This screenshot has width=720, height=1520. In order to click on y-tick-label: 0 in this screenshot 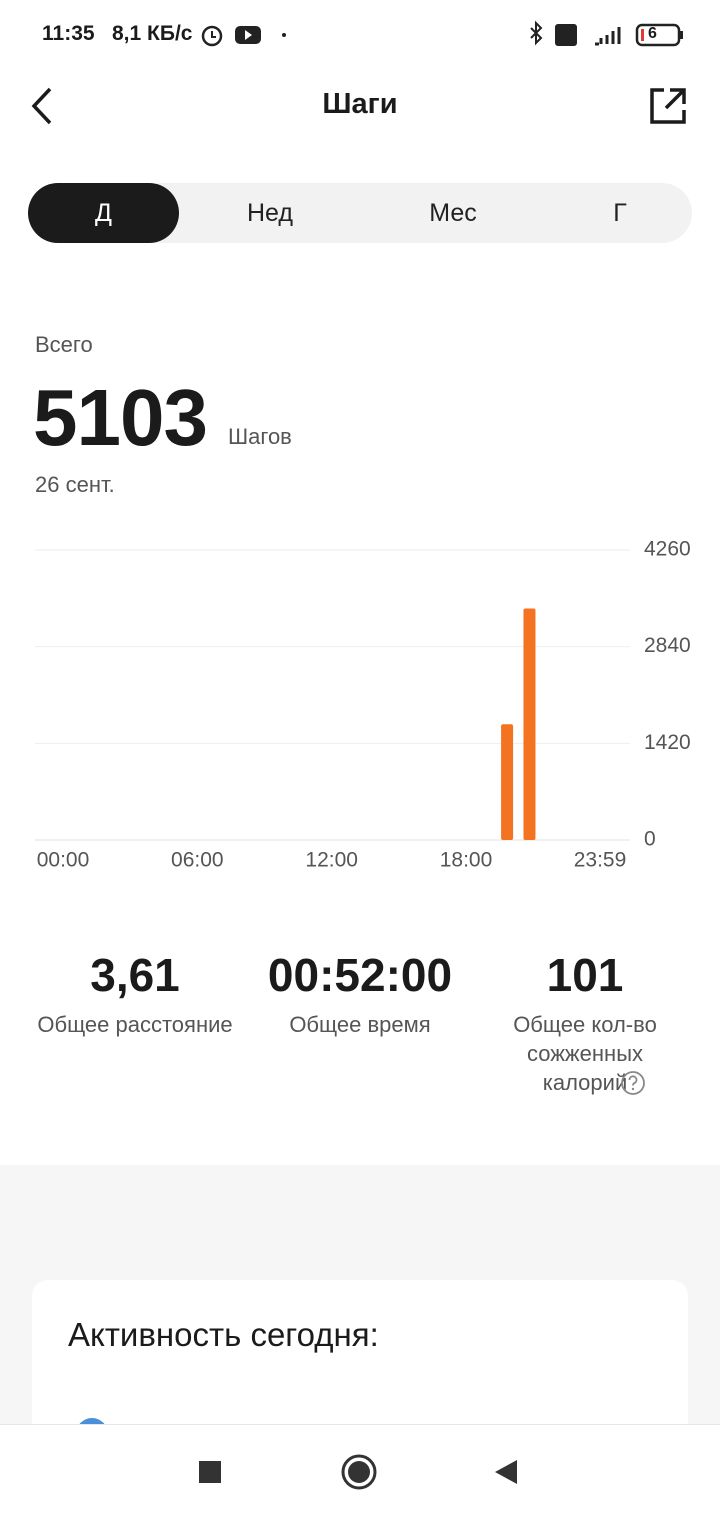, I will do `click(650, 839)`.